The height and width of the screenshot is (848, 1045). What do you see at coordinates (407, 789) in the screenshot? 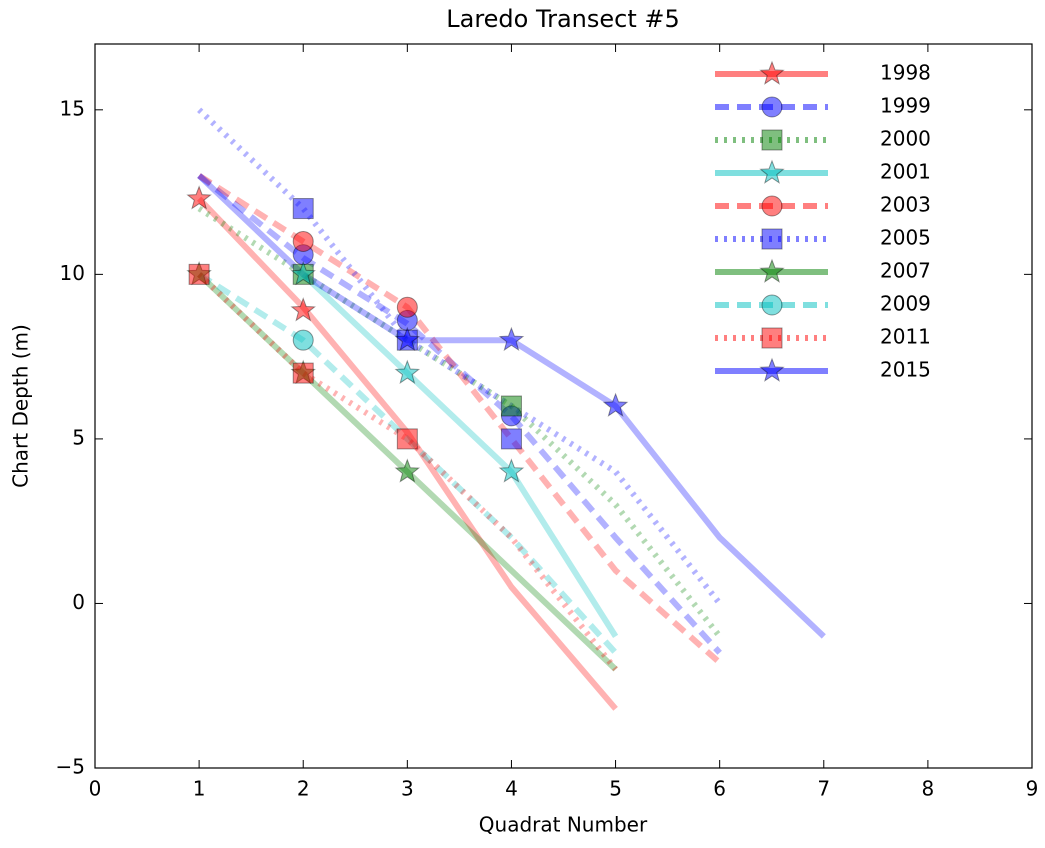
I see `x-tick-label: 3` at bounding box center [407, 789].